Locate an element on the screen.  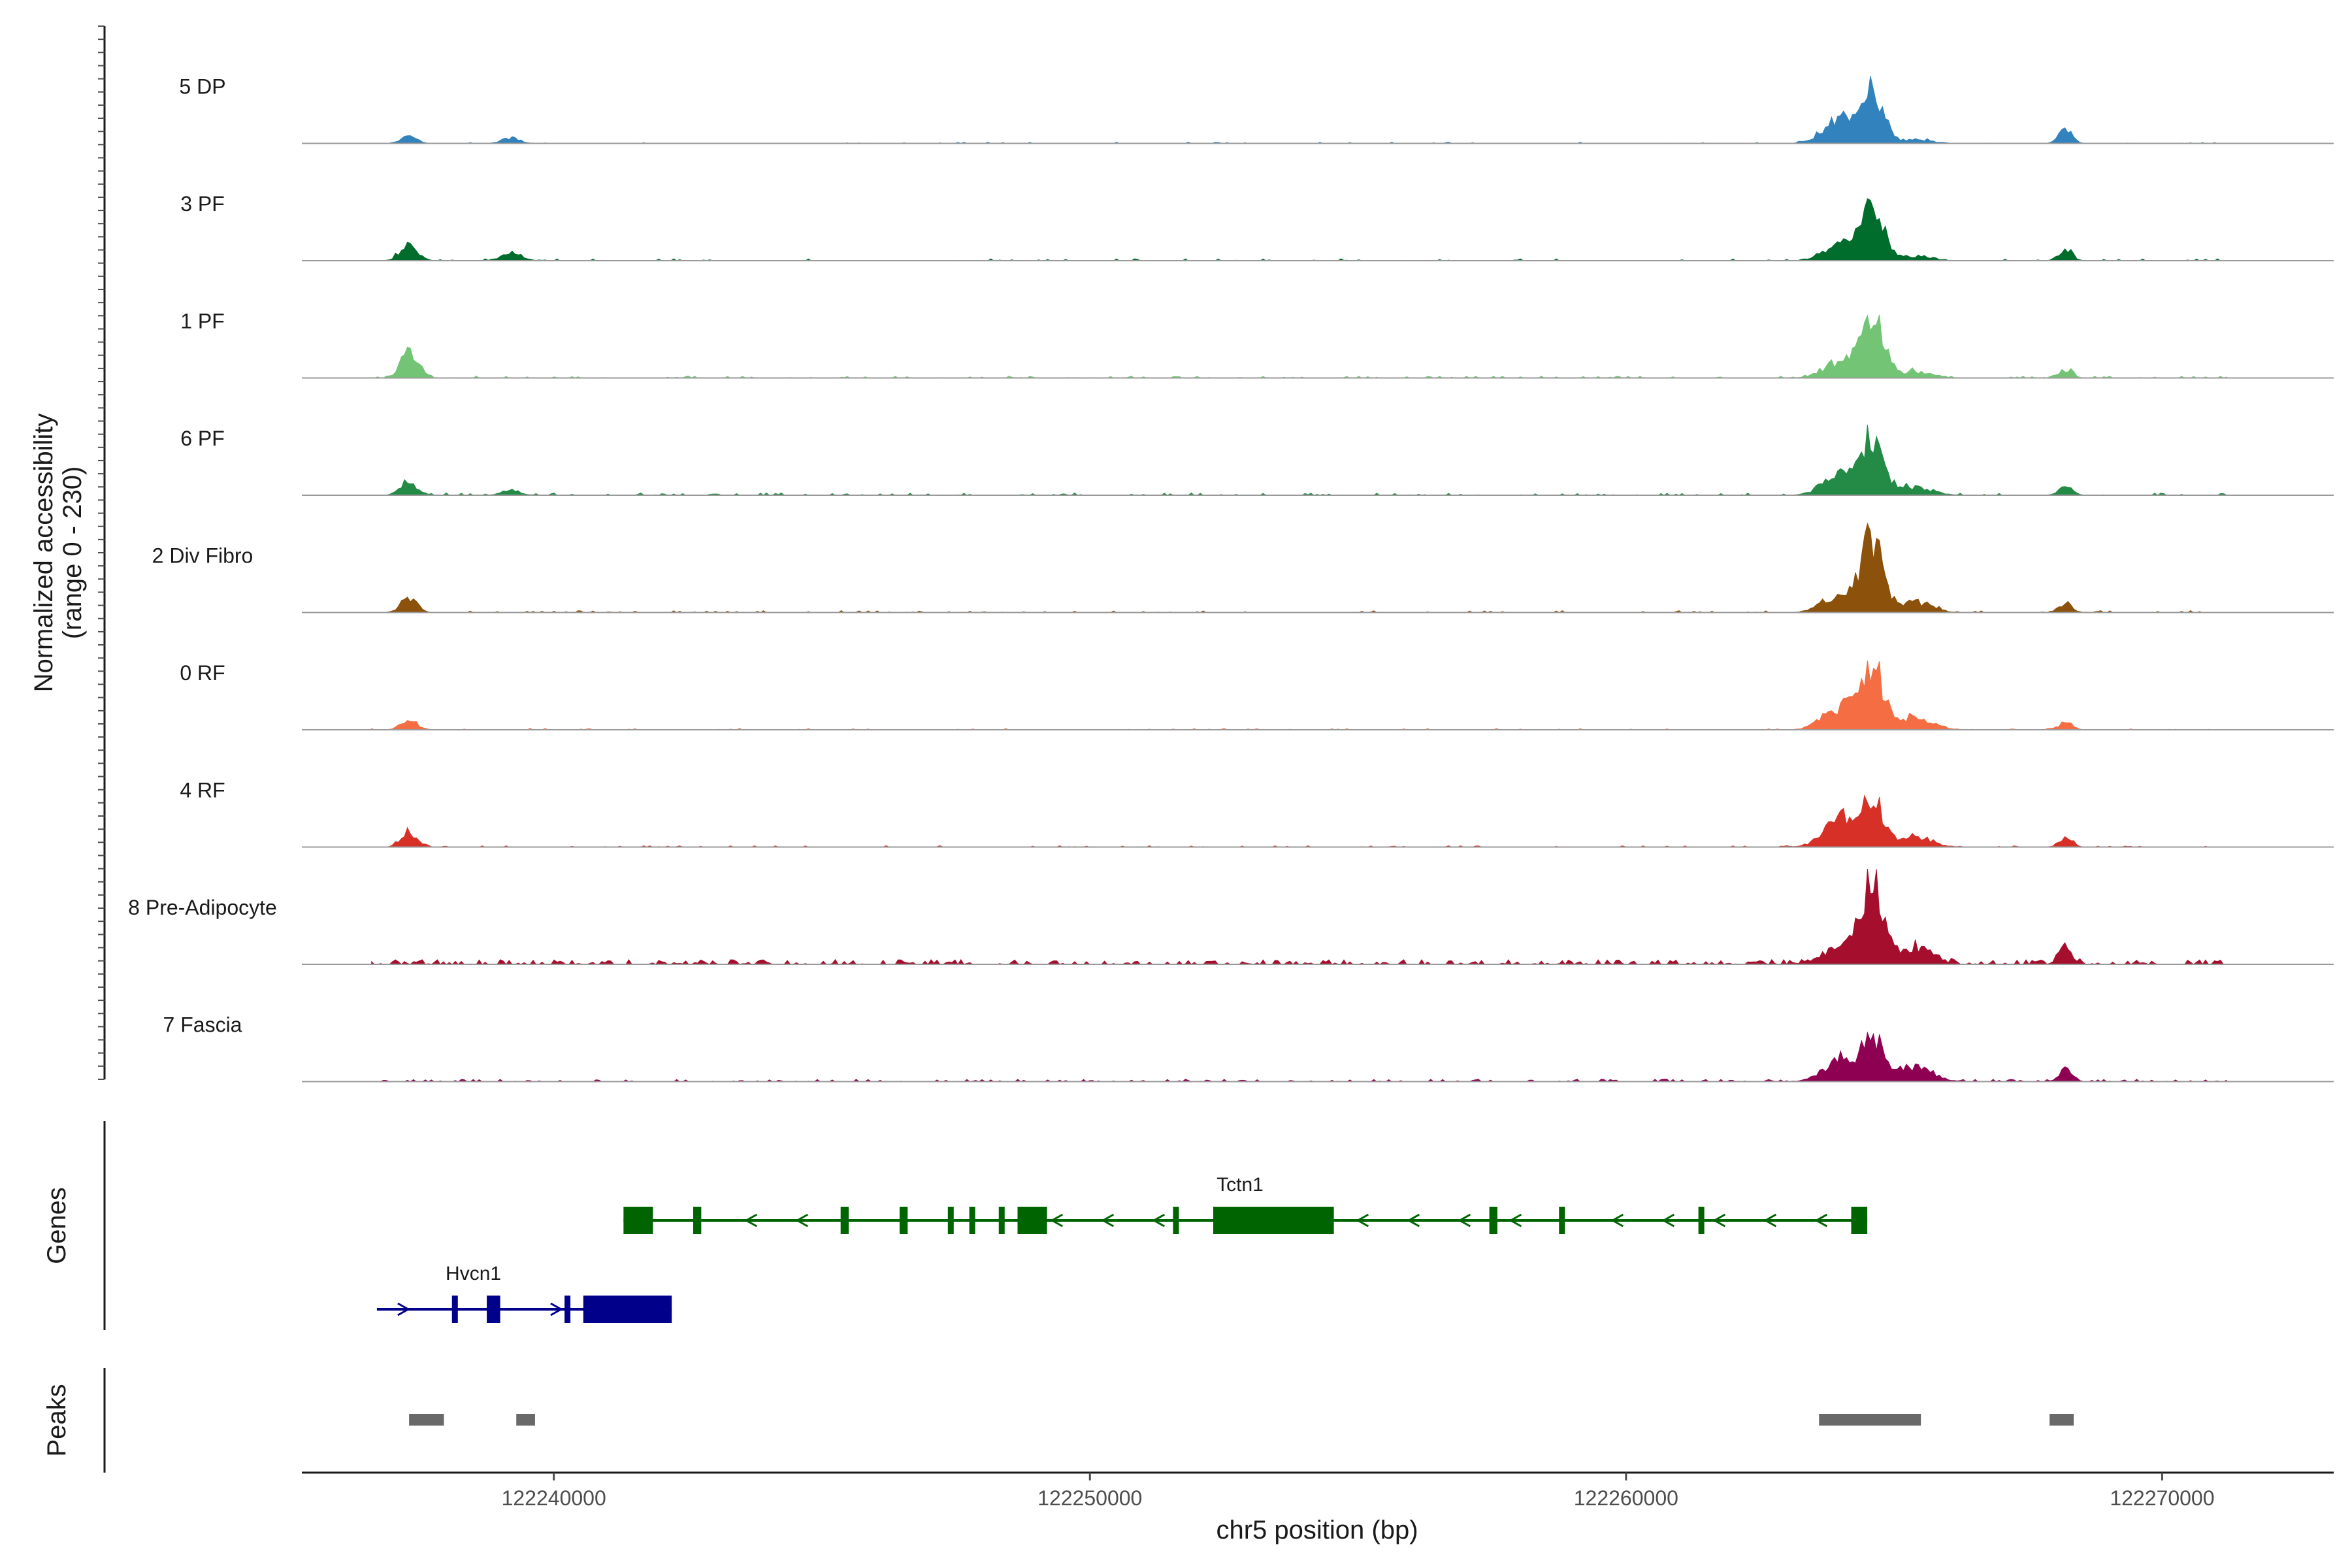
track-label: 8 Pre-Adipocyte is located at coordinates (202, 907).